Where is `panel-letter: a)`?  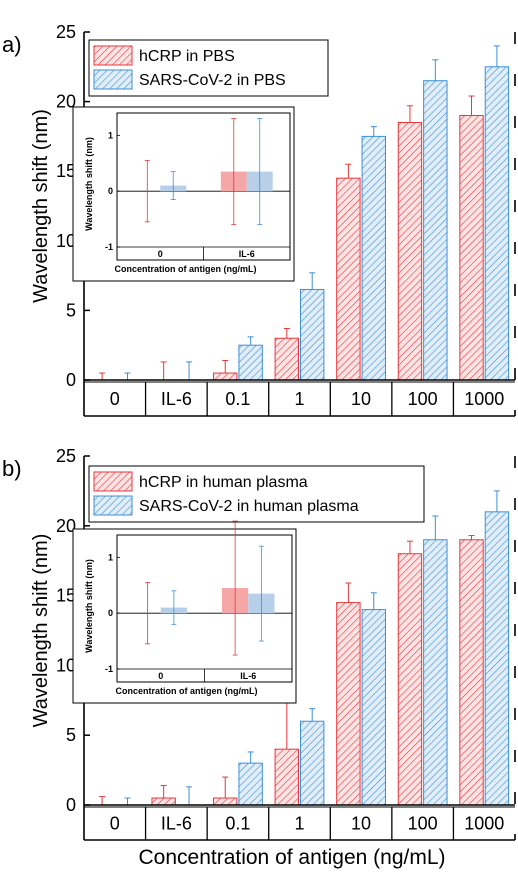
panel-letter: a) is located at coordinates (12, 44).